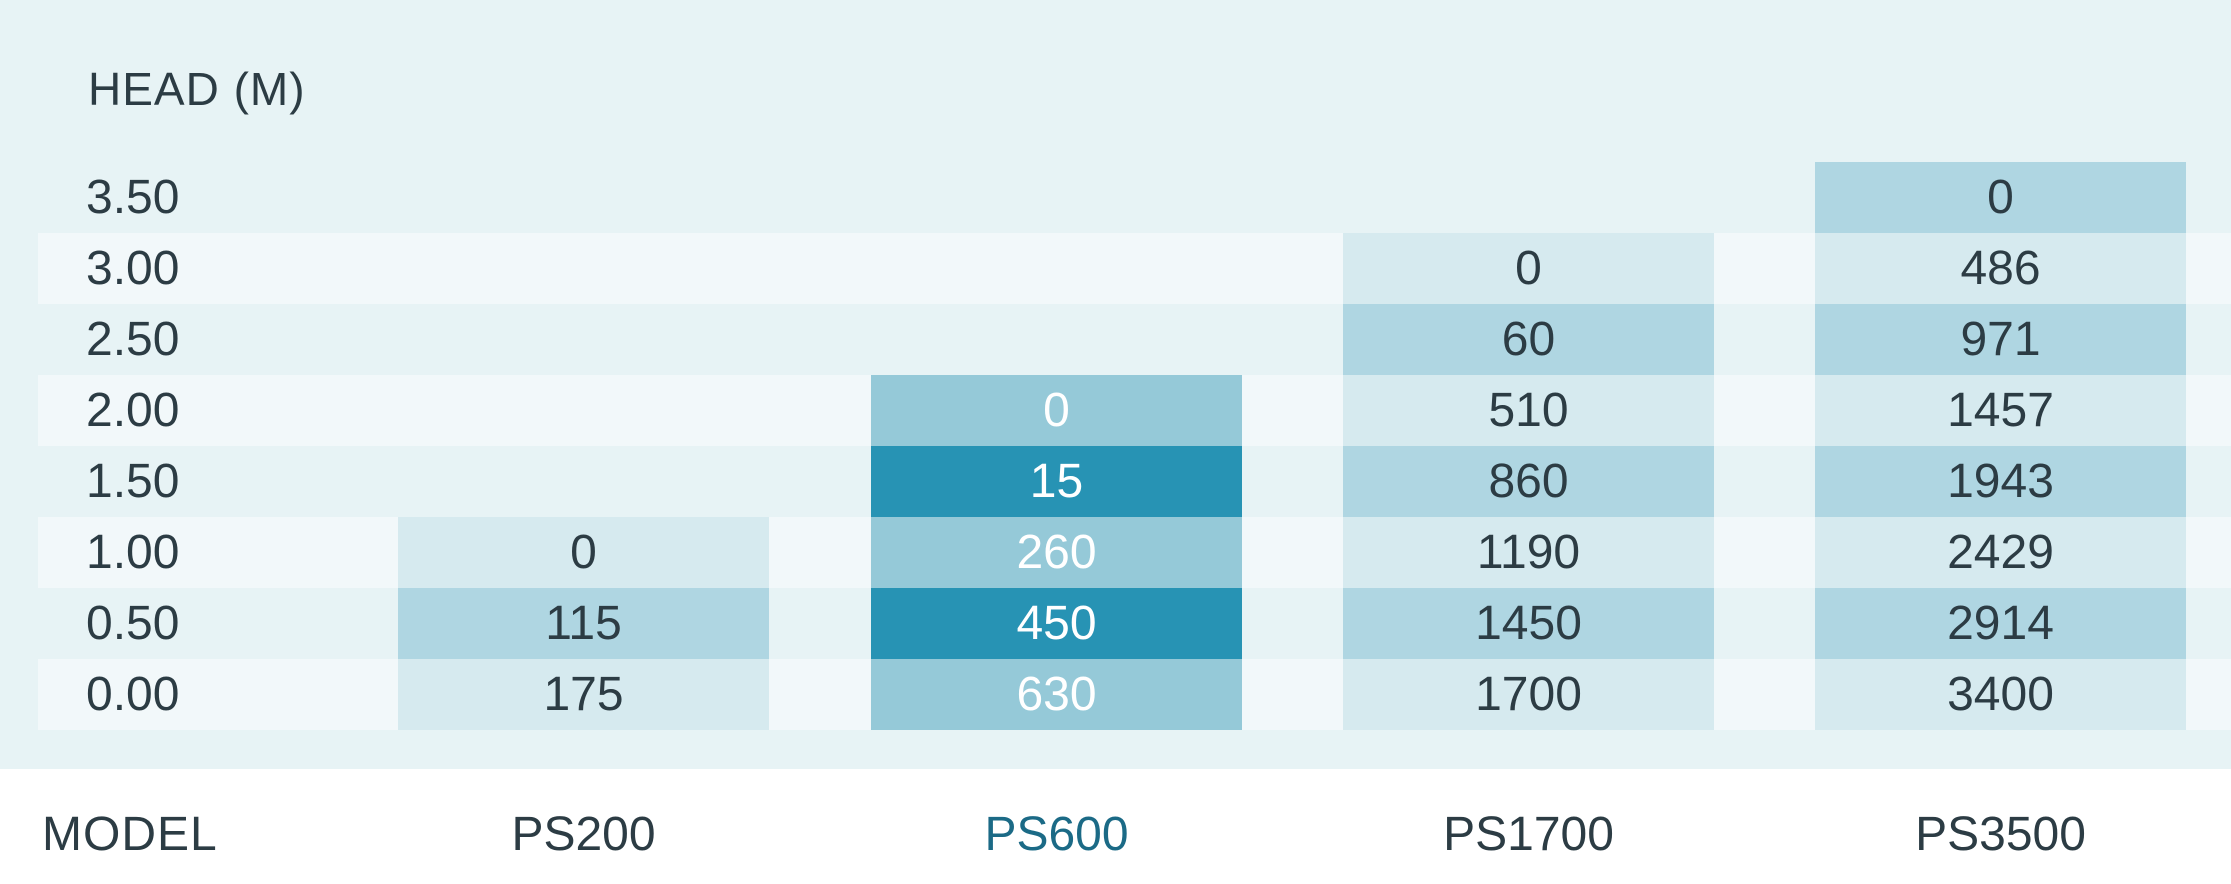  What do you see at coordinates (1528, 694) in the screenshot?
I see `table-cell: 1700` at bounding box center [1528, 694].